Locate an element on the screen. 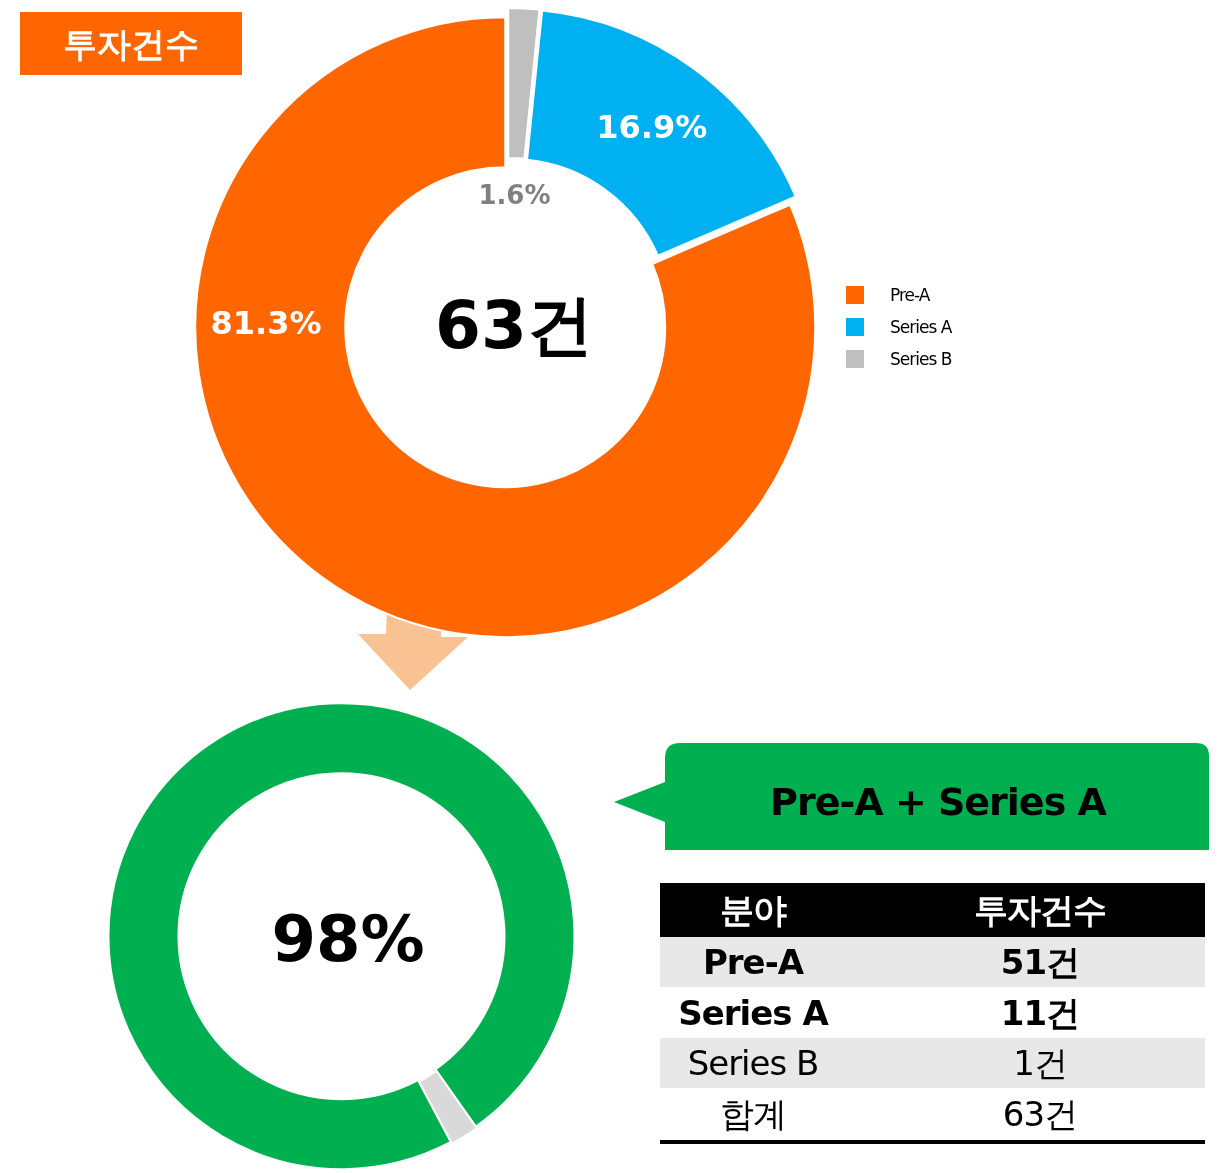 Image resolution: width=1224 pixels, height=1173 pixels. text: Pre-A + Series A is located at coordinates (939, 802).